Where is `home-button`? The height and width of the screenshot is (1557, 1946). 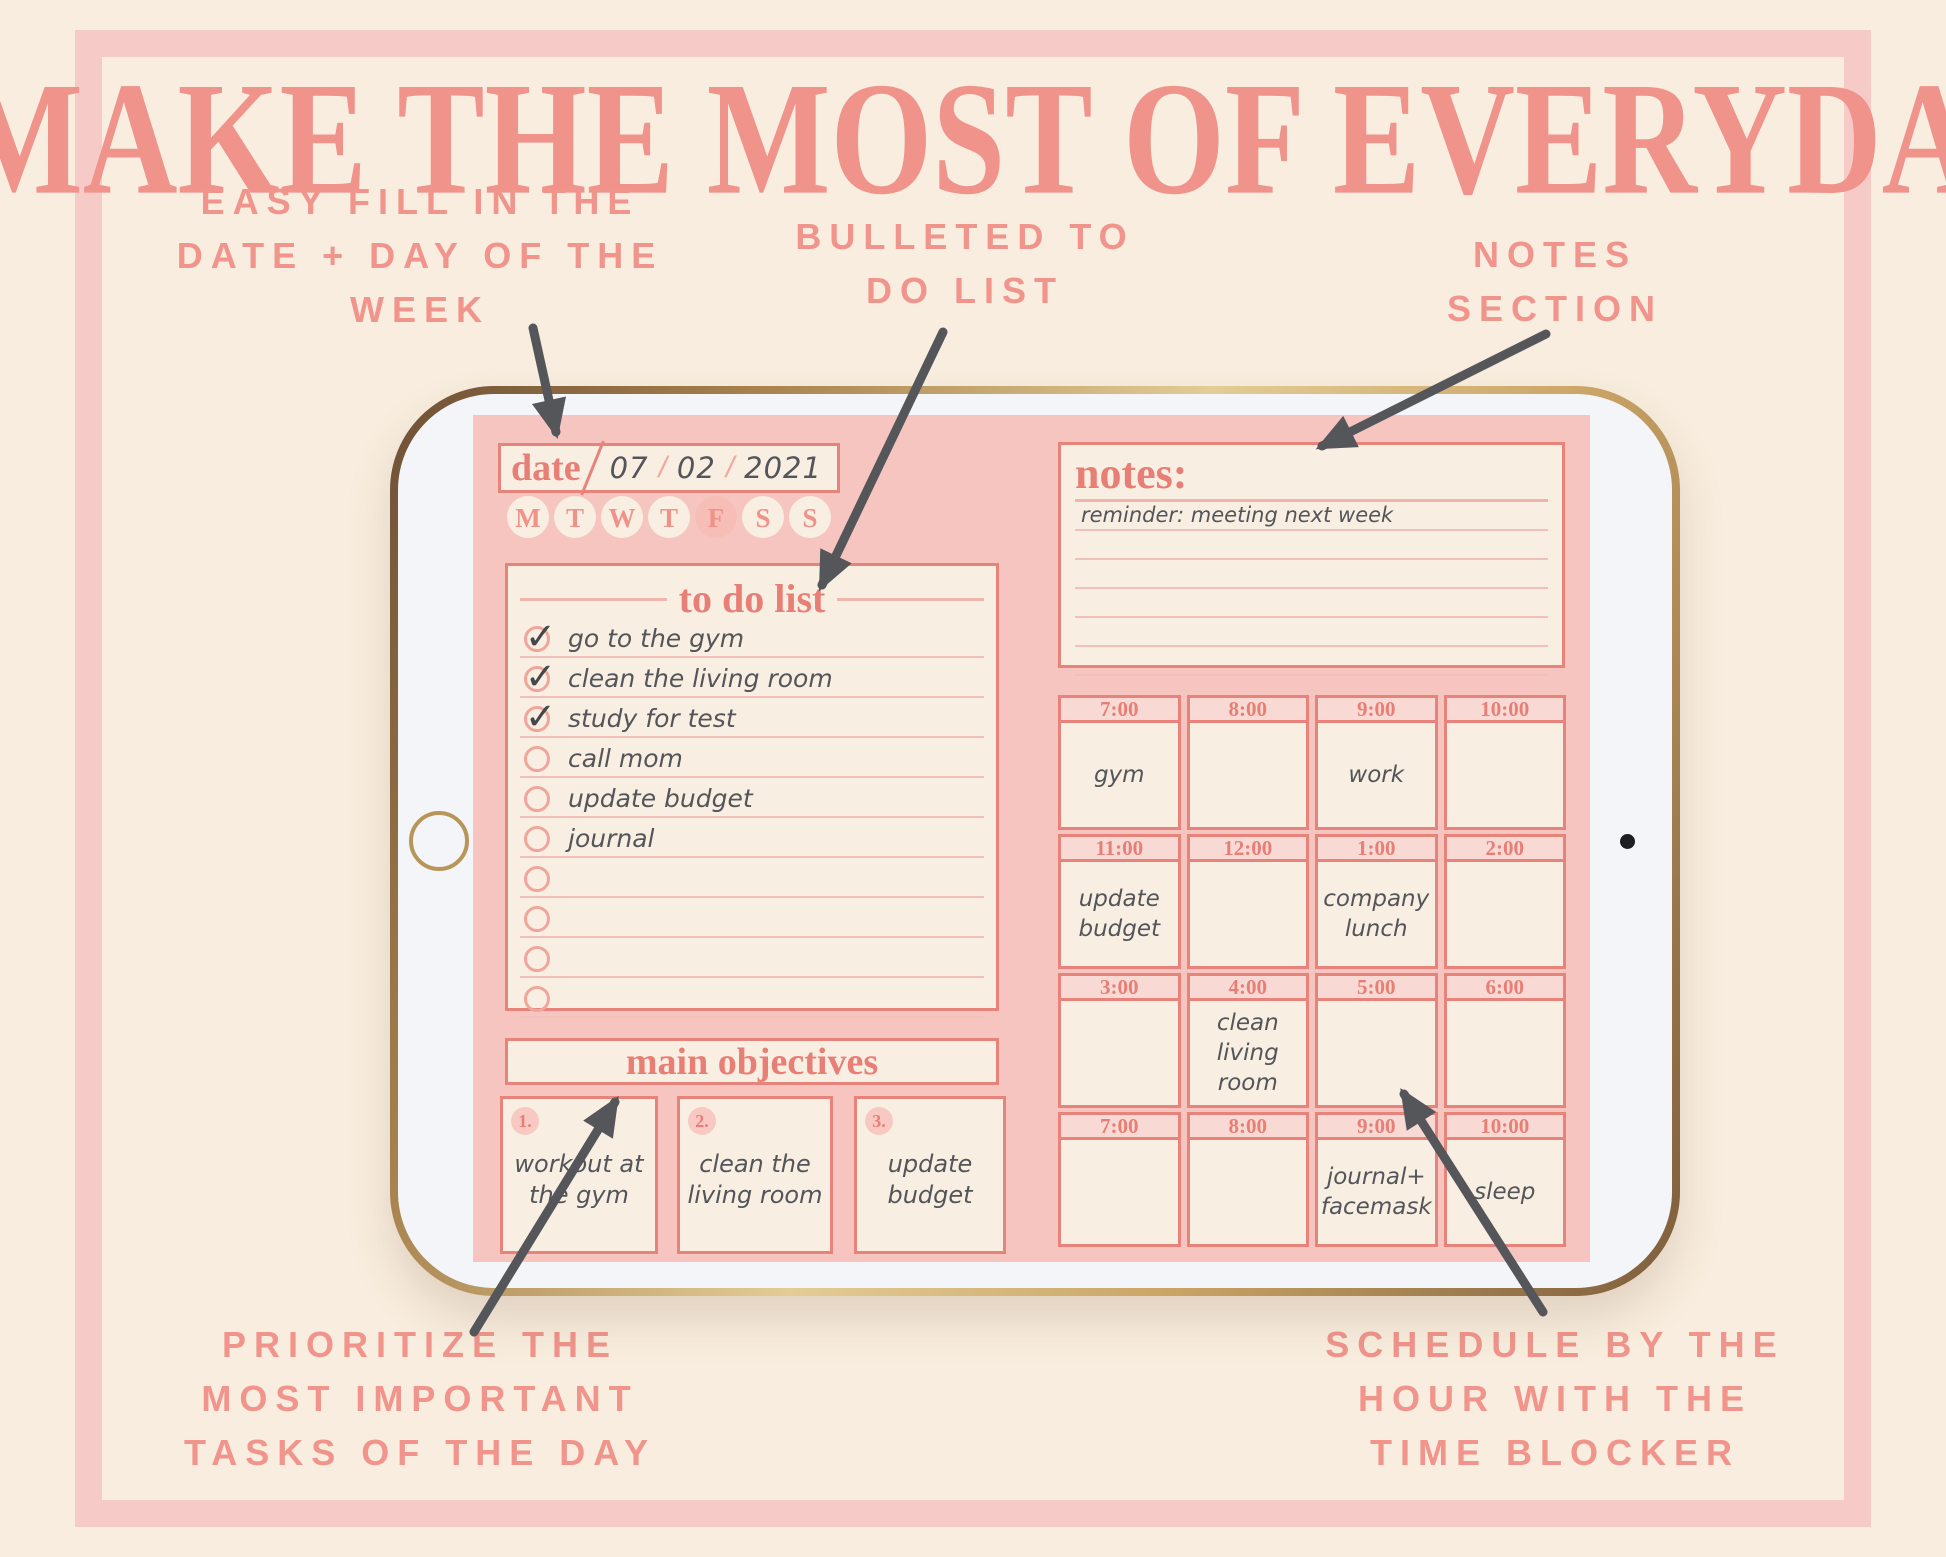 home-button is located at coordinates (439, 841).